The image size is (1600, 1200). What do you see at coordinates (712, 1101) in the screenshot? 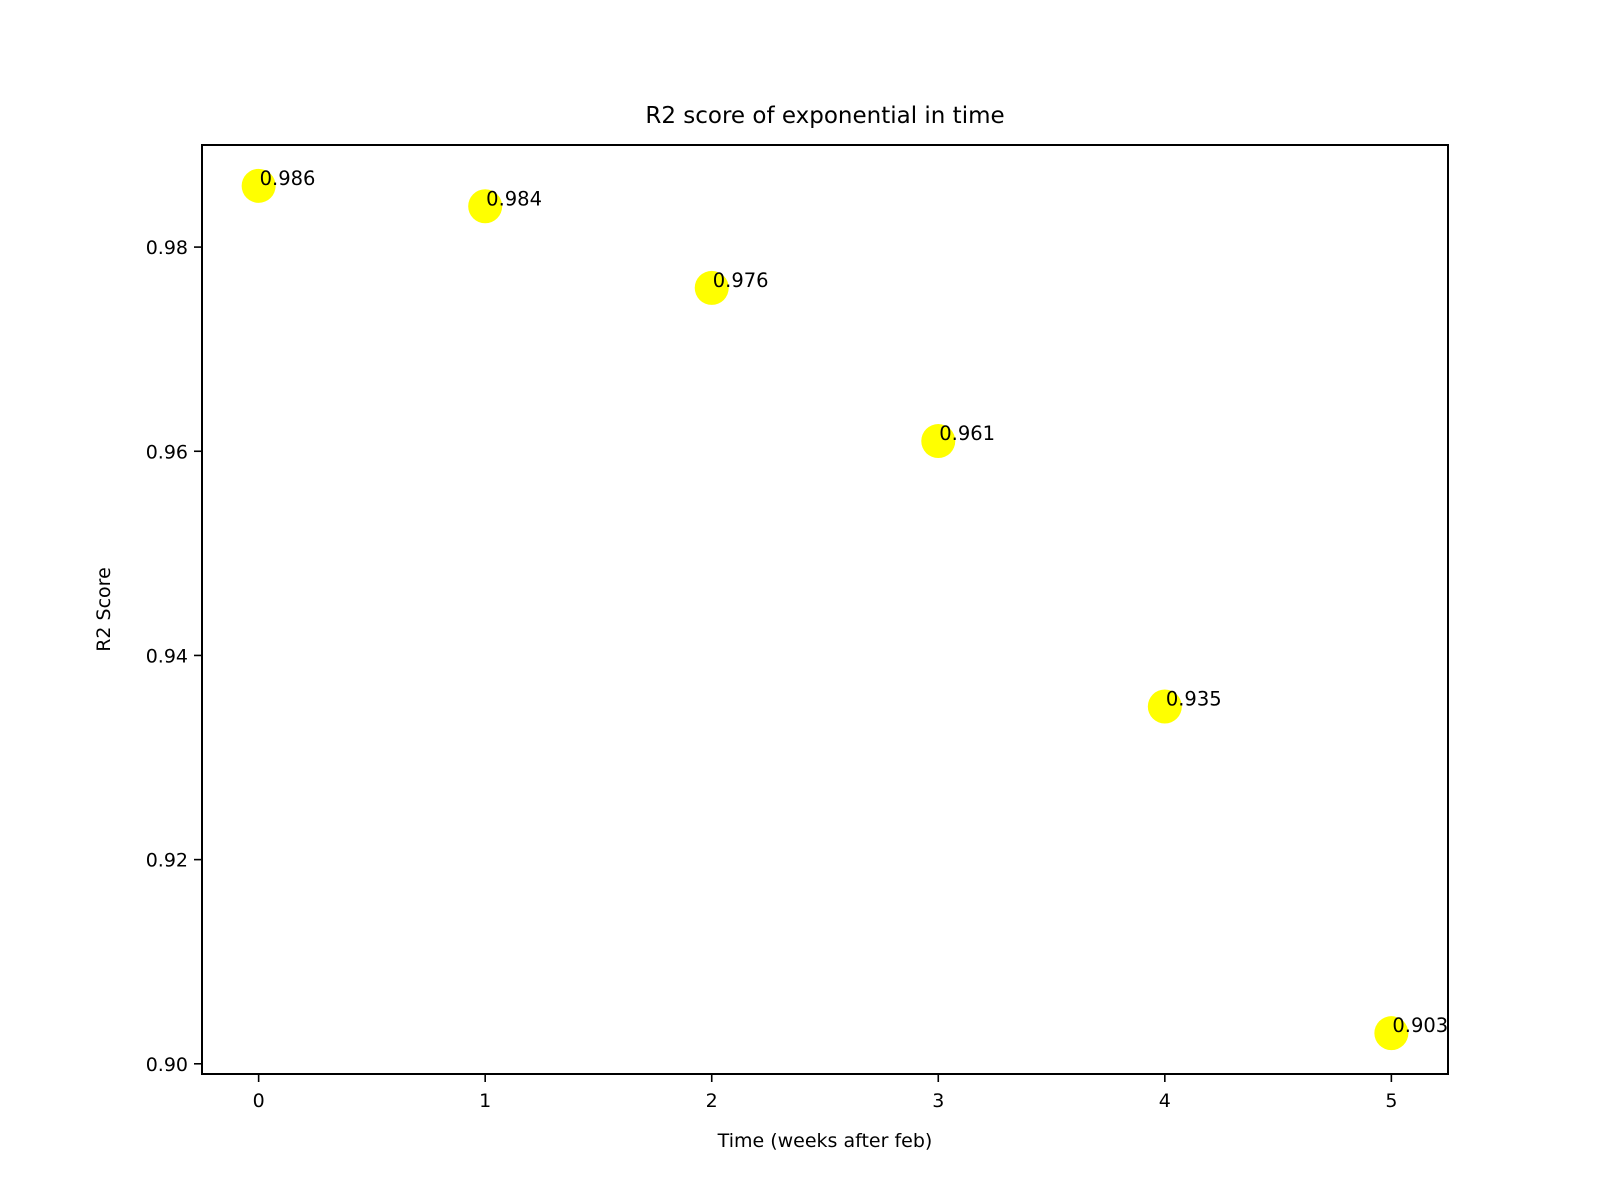
I see `x-tick-label: 2` at bounding box center [712, 1101].